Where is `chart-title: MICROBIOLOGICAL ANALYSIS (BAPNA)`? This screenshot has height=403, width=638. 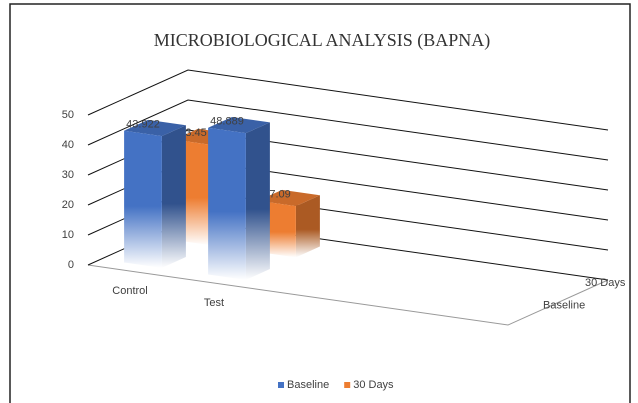 chart-title: MICROBIOLOGICAL ANALYSIS (BAPNA) is located at coordinates (322, 40).